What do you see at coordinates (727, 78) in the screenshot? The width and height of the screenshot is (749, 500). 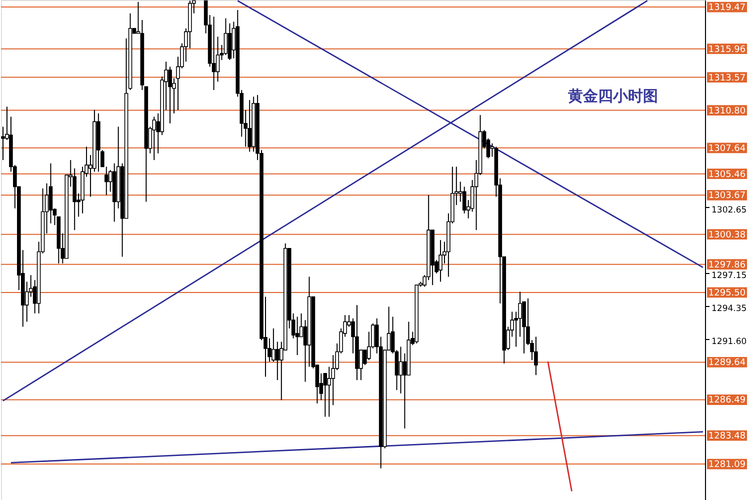 I see `ref-line-label: 1313.57` at bounding box center [727, 78].